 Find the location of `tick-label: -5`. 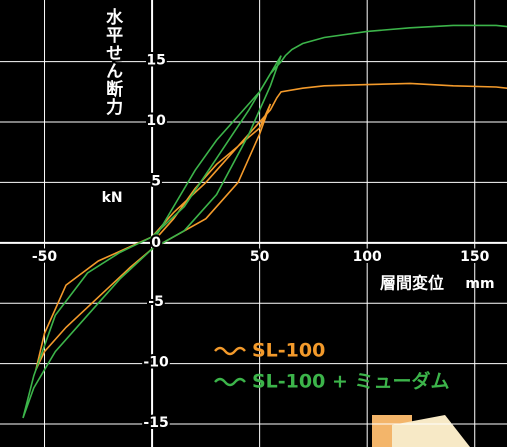

tick-label: -5 is located at coordinates (156, 302).